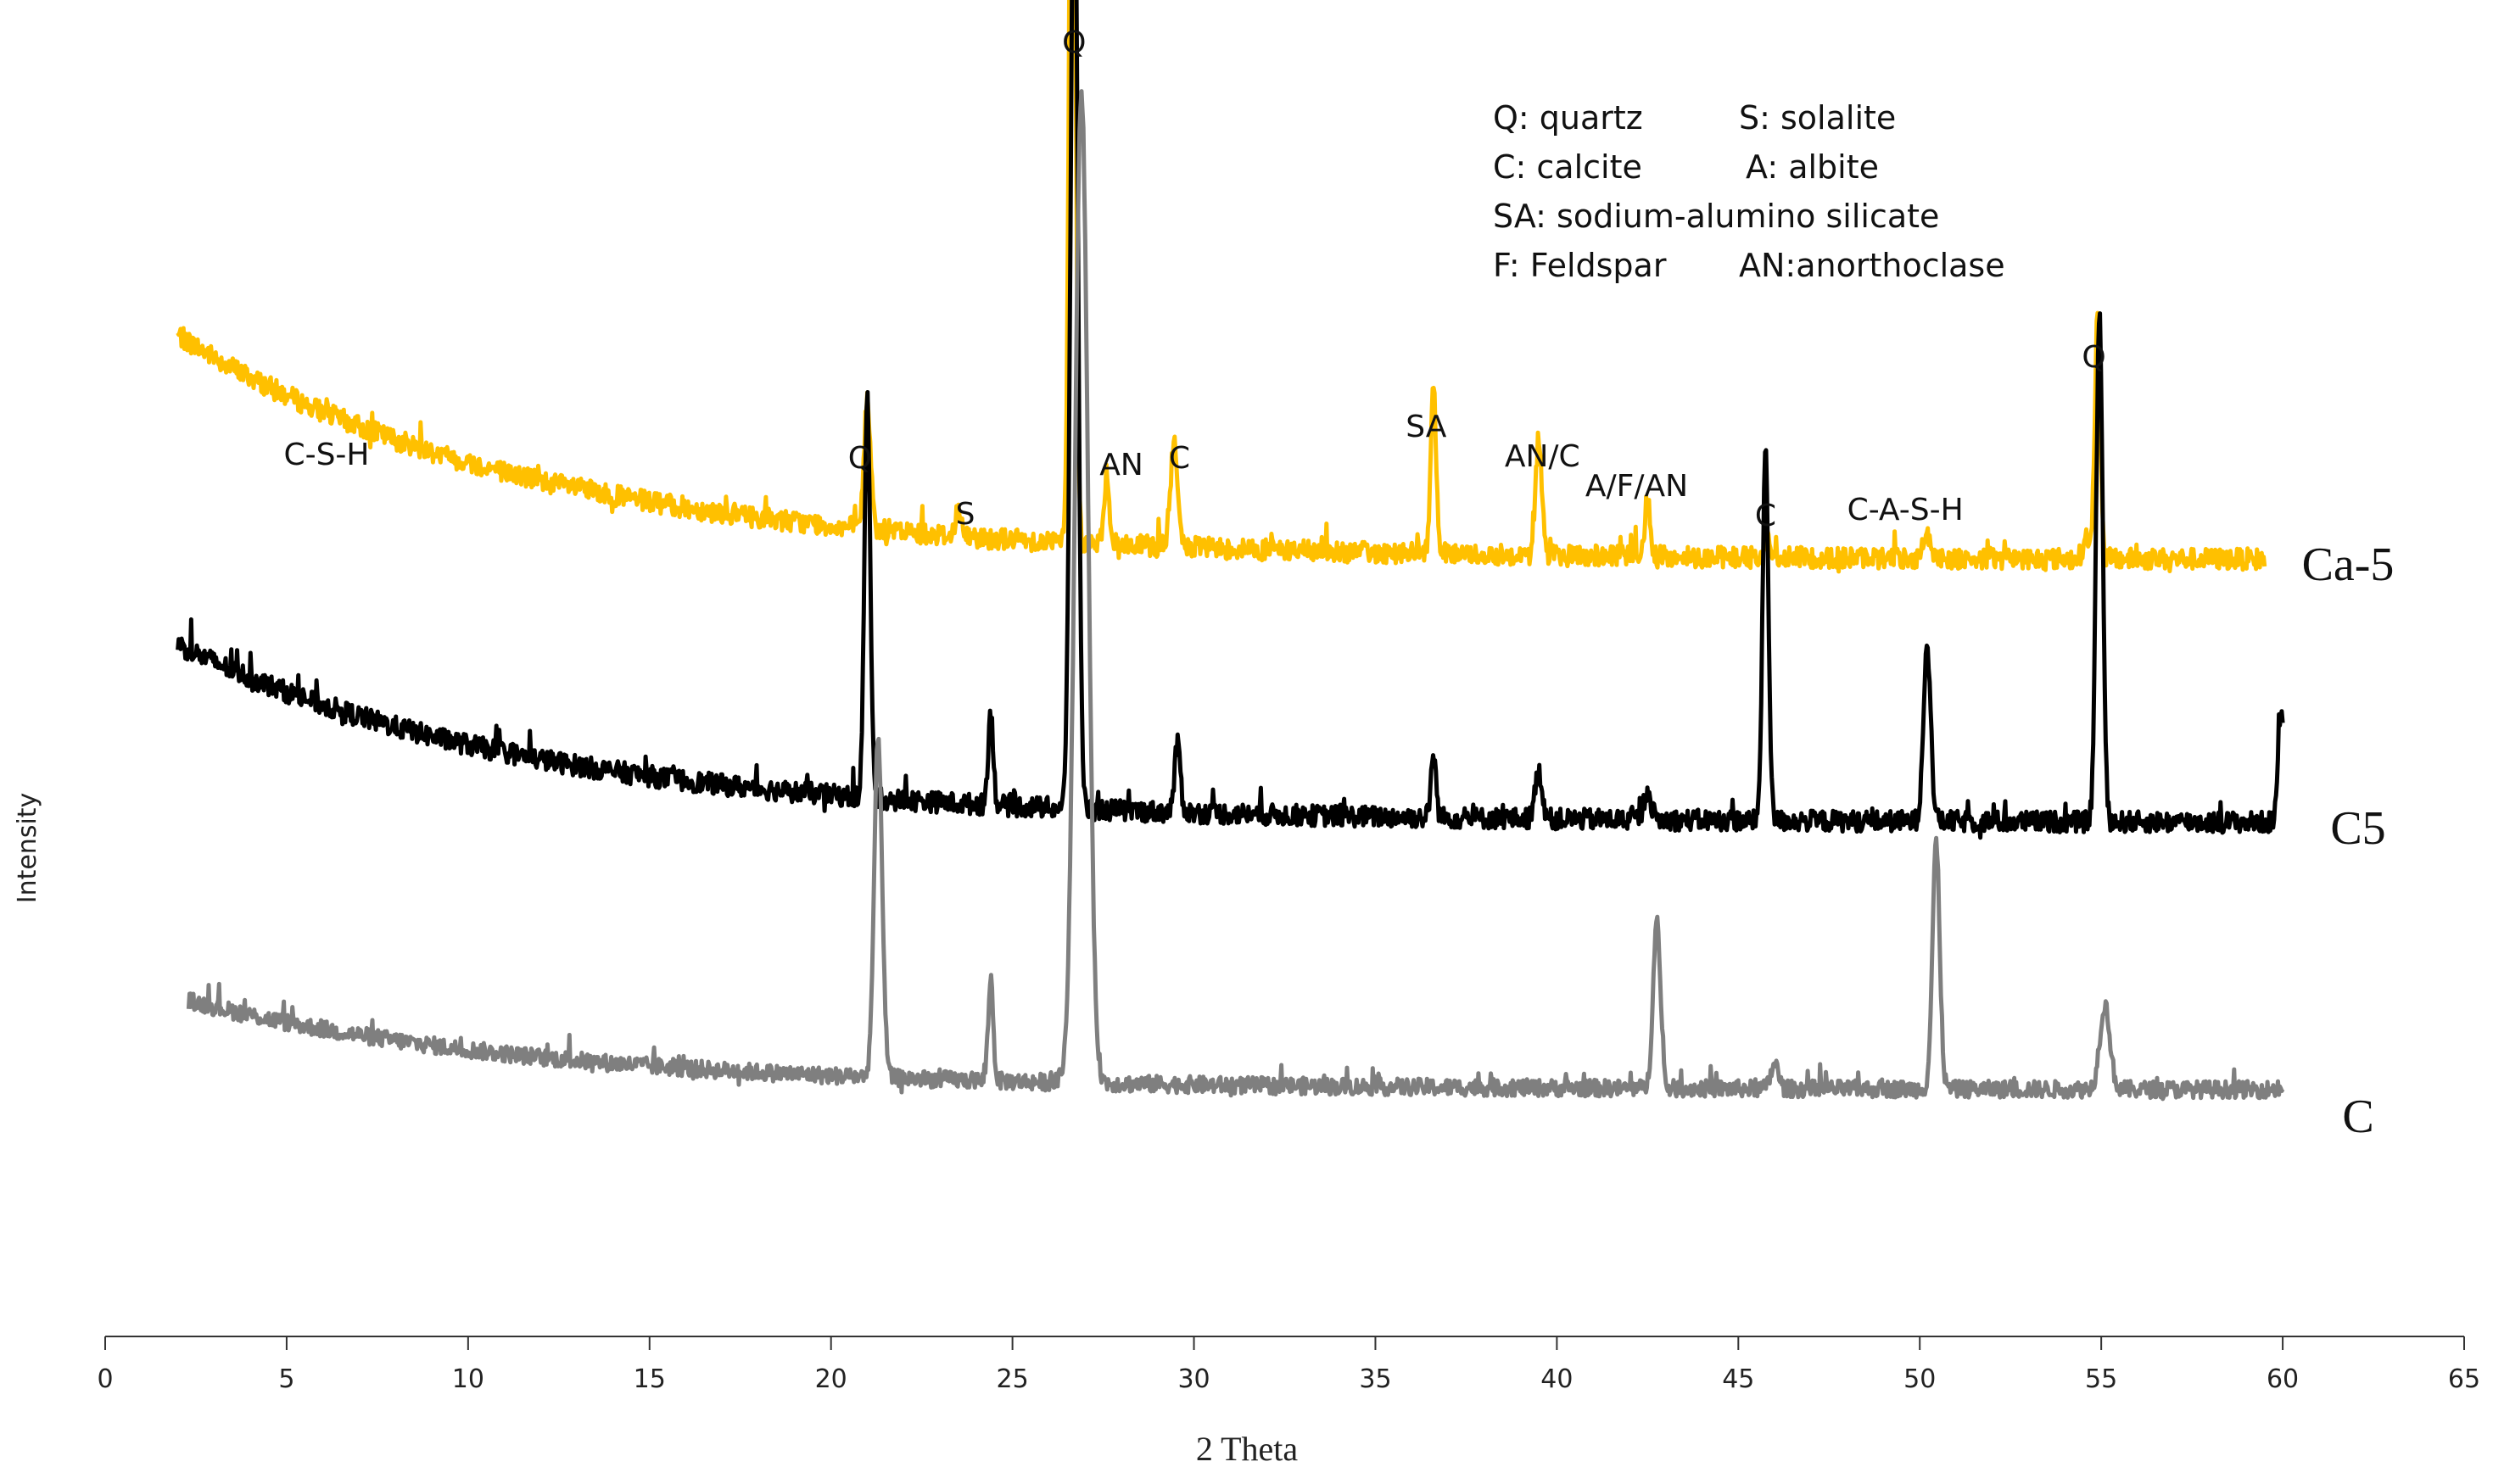 The width and height of the screenshot is (2493, 1484). I want to click on y-axis-title: Intensity, so click(27, 849).